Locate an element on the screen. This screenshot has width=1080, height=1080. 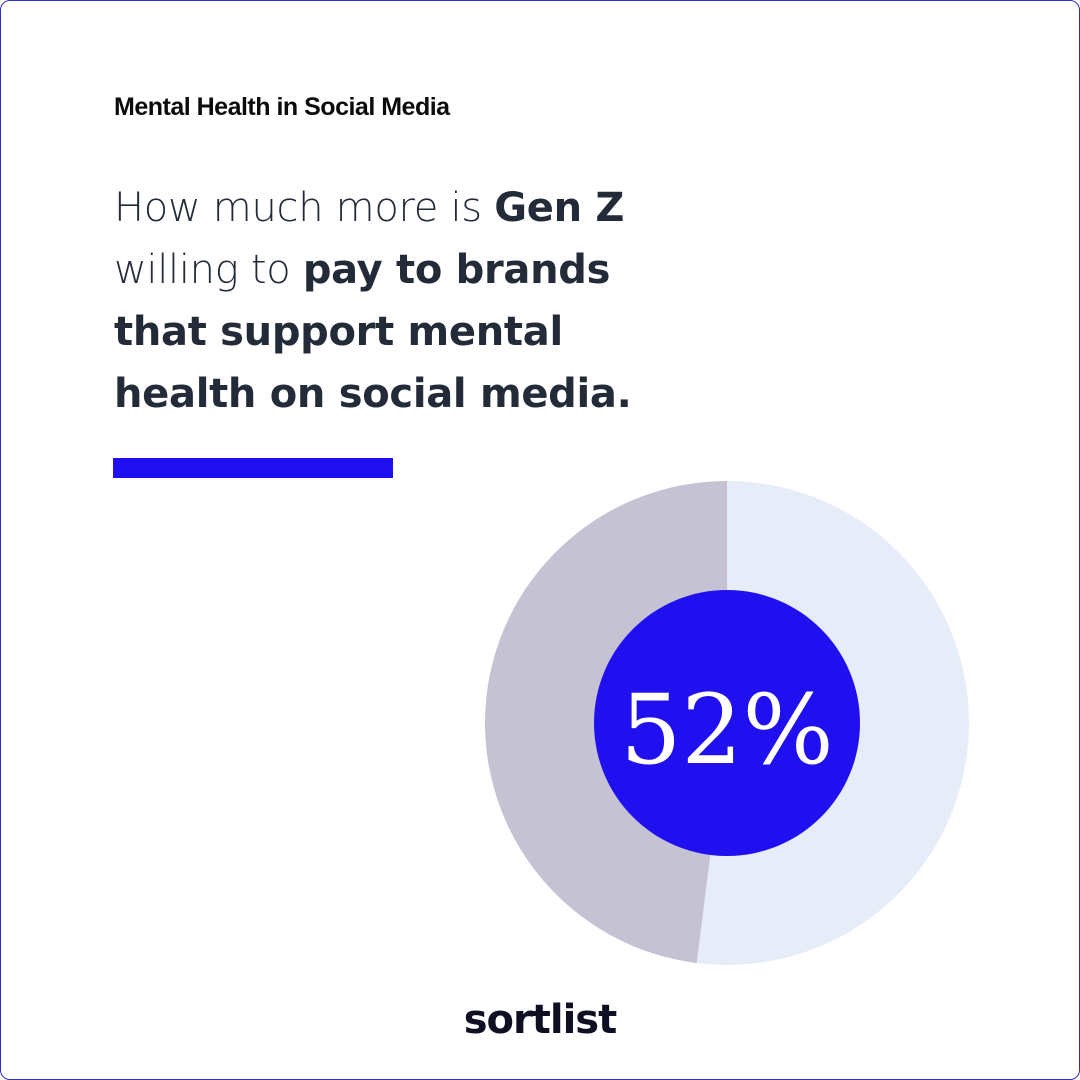
headline-emphasis: pay to brands is located at coordinates (456, 270).